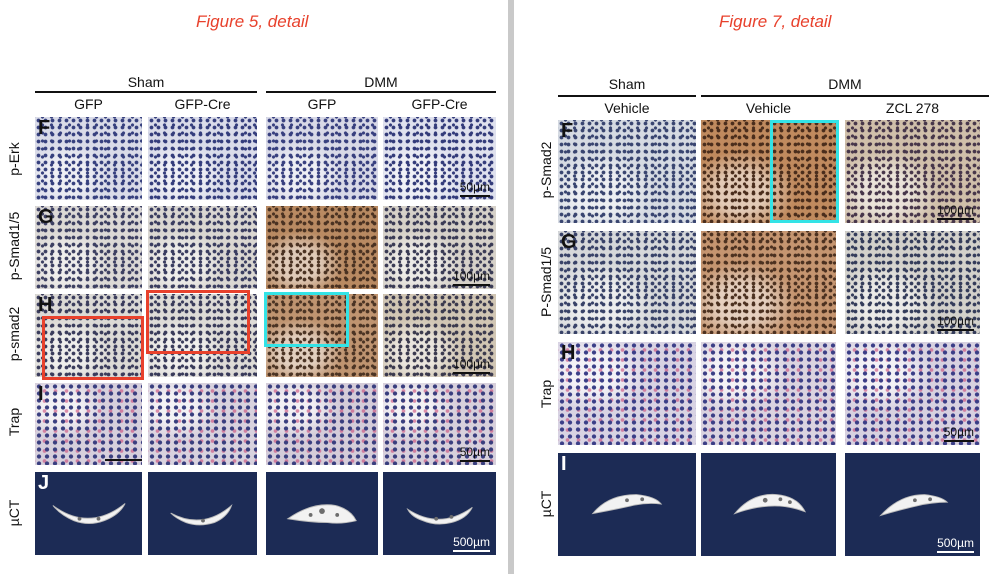 This screenshot has width=1000, height=574. I want to click on column-label-dmm-gfp-cre: GFP-Cre, so click(439, 104).